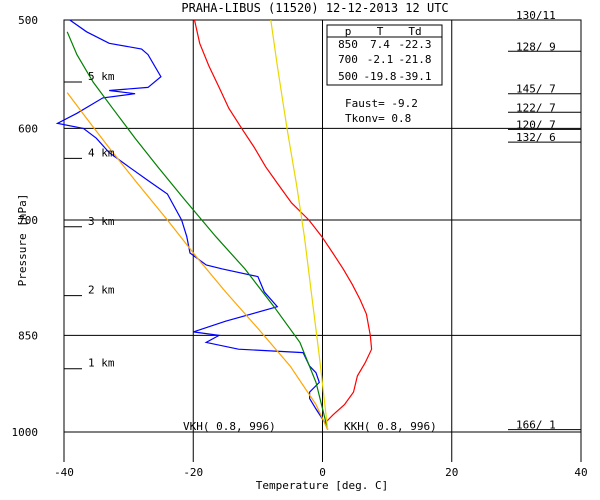 Image resolution: width=600 pixels, height=500 pixels. I want to click on faust-index: Faust= -9.2, so click(381, 103).